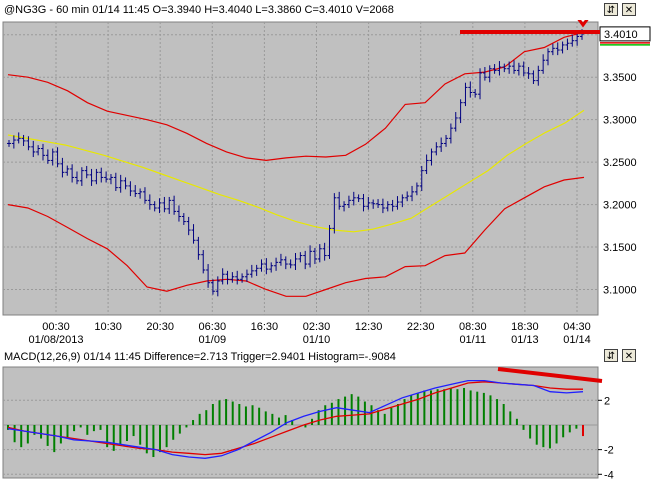  I want to click on y-tick-label: 3.1000, so click(620, 291).